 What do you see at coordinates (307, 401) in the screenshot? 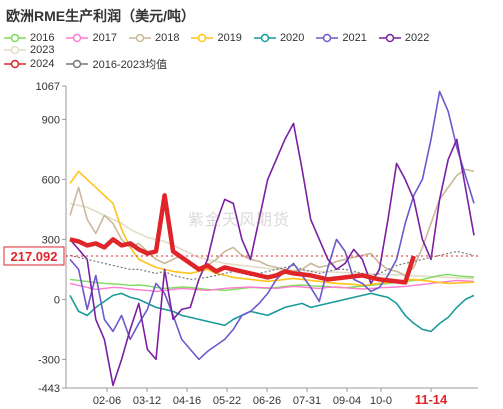
I see `x-tick-label: 07-31` at bounding box center [307, 401].